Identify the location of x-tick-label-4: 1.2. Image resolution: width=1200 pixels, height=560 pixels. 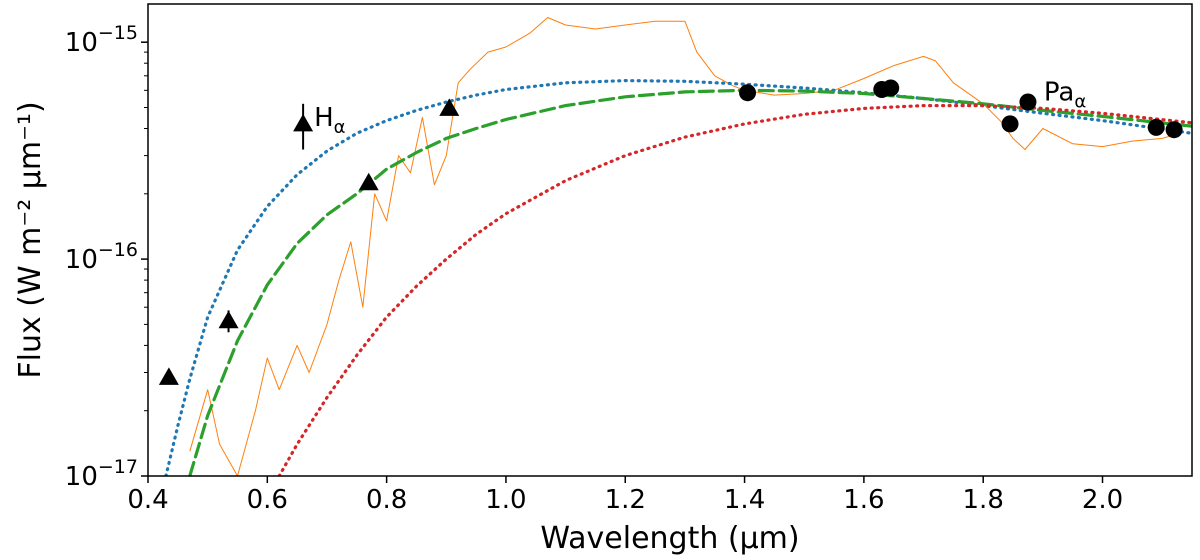
(625, 500).